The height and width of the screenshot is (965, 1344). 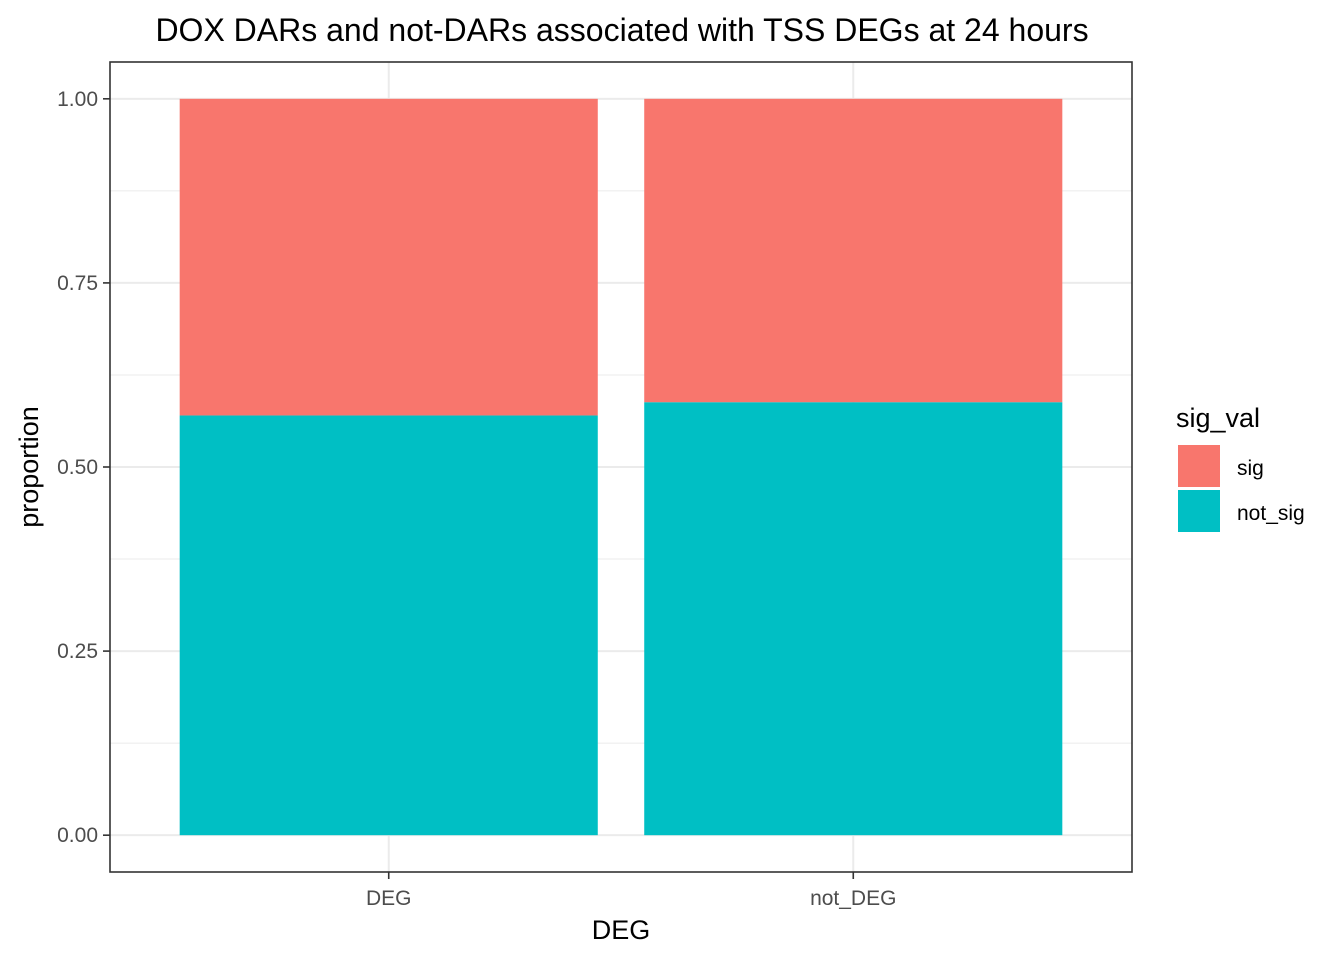 I want to click on bar-not_sig-DEG, so click(x=388, y=625).